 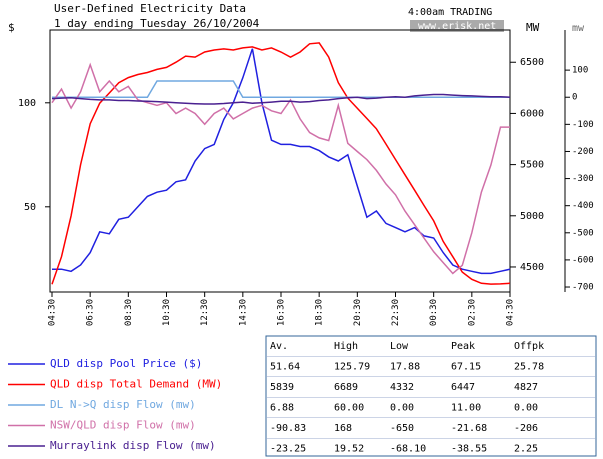 What do you see at coordinates (526, 449) in the screenshot?
I see `table-cell: 2.25` at bounding box center [526, 449].